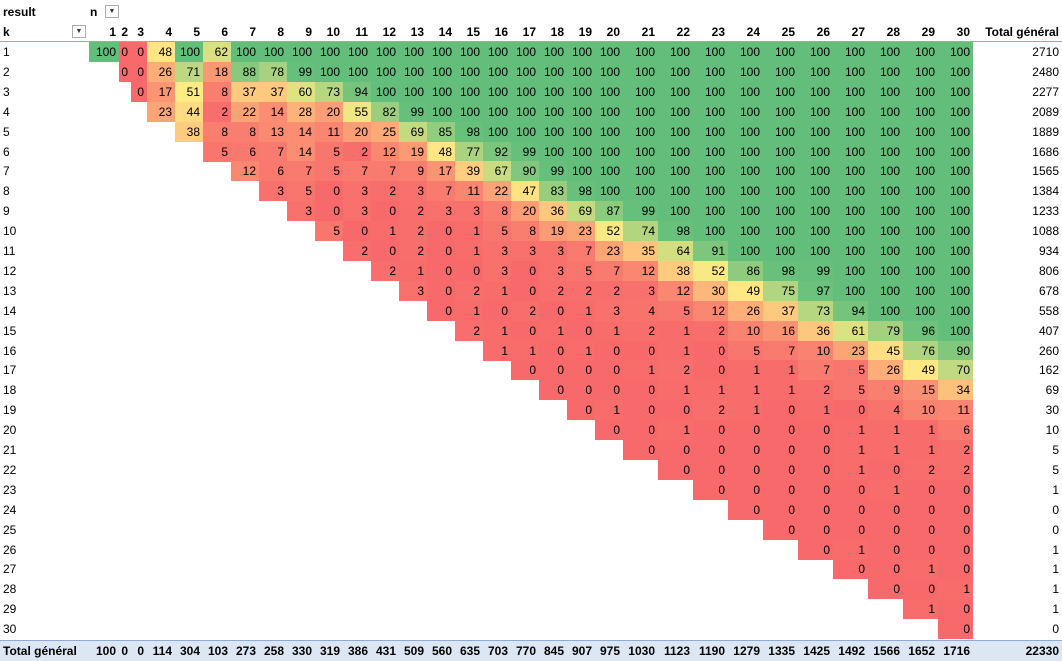 The height and width of the screenshot is (661, 1062). What do you see at coordinates (308, 32) in the screenshot?
I see `column-header: 9` at bounding box center [308, 32].